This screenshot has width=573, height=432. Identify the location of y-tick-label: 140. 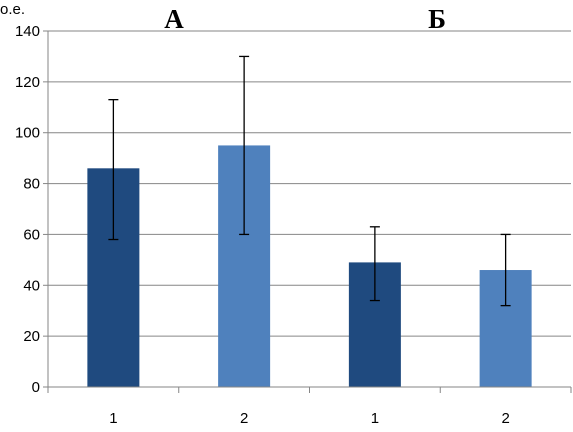
(27, 31).